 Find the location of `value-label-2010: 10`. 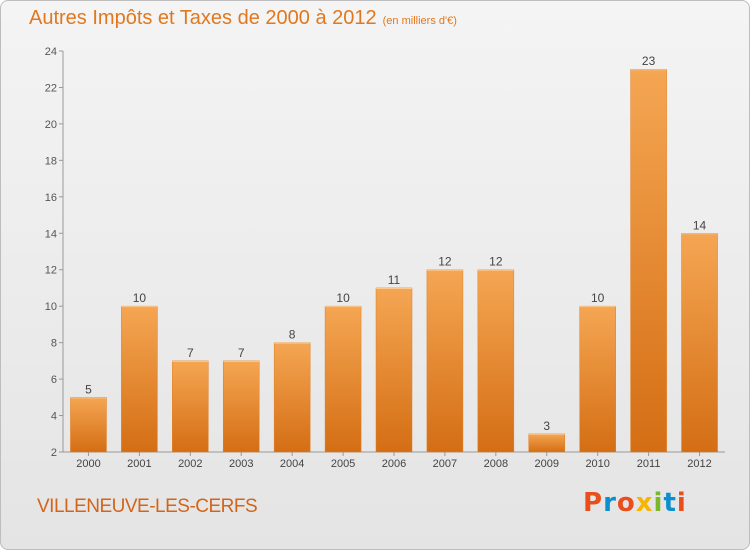

value-label-2010: 10 is located at coordinates (598, 298).